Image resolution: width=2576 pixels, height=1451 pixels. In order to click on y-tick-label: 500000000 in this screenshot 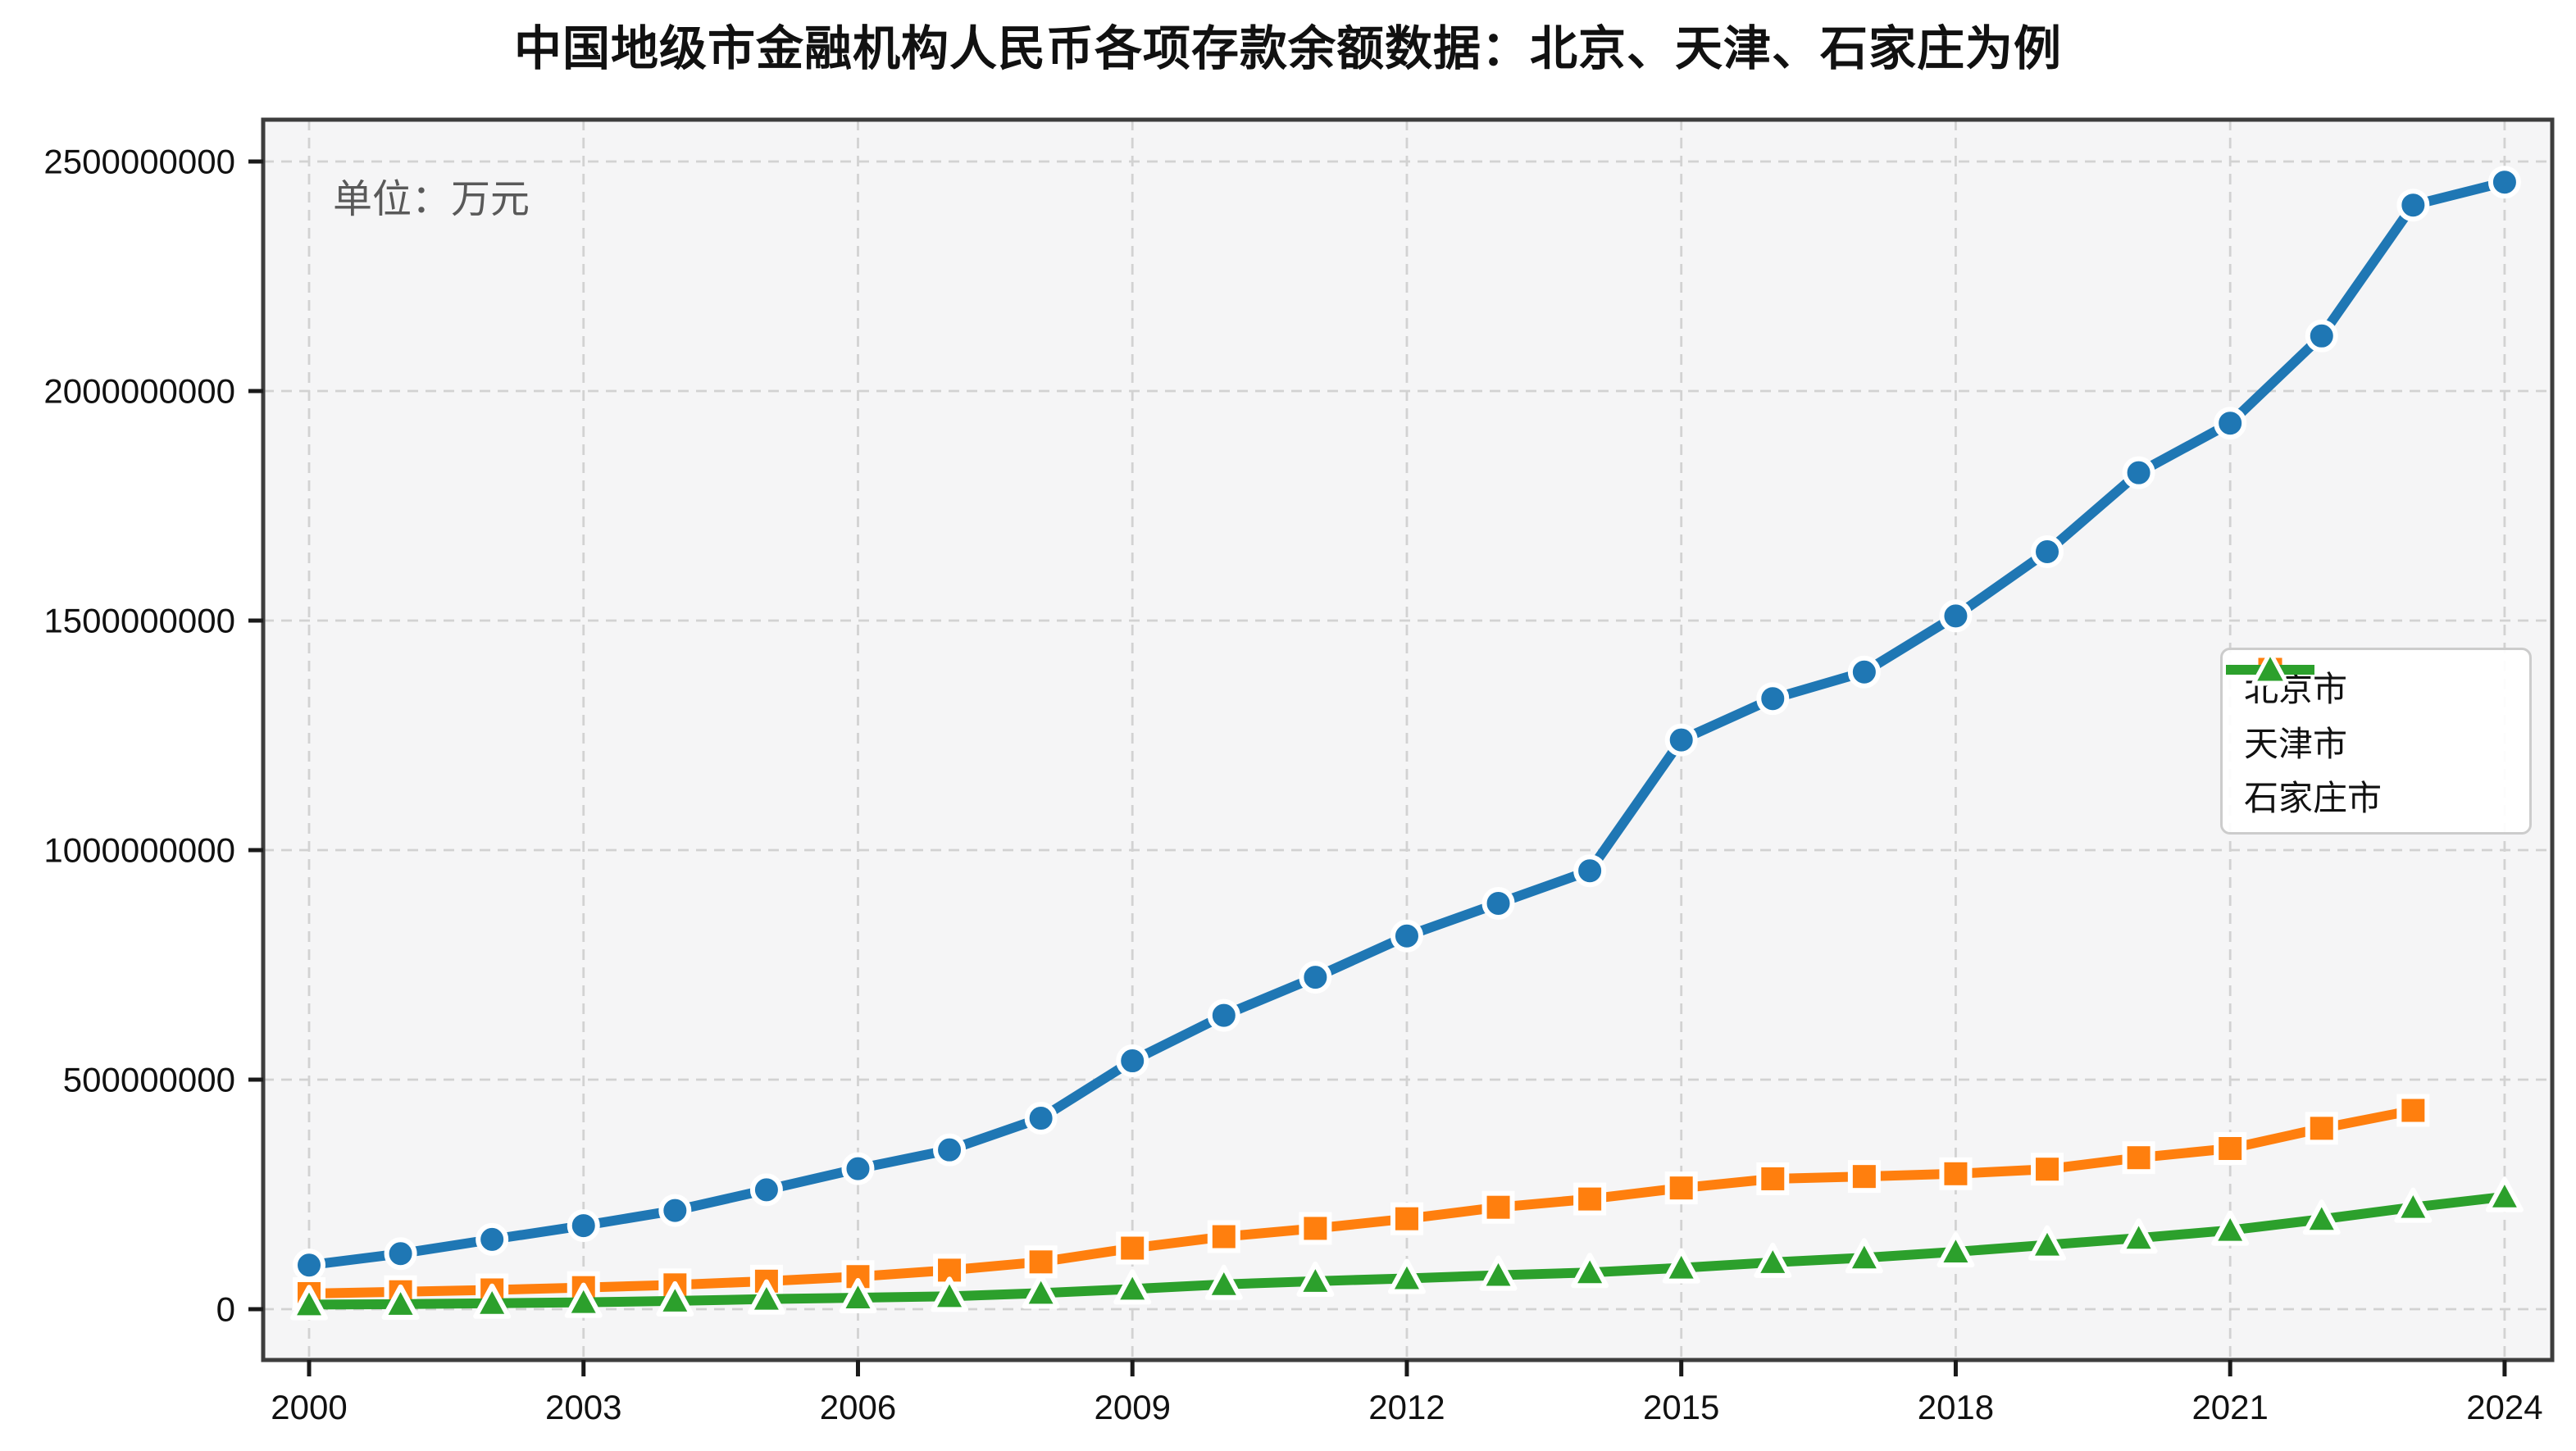, I will do `click(149, 1080)`.